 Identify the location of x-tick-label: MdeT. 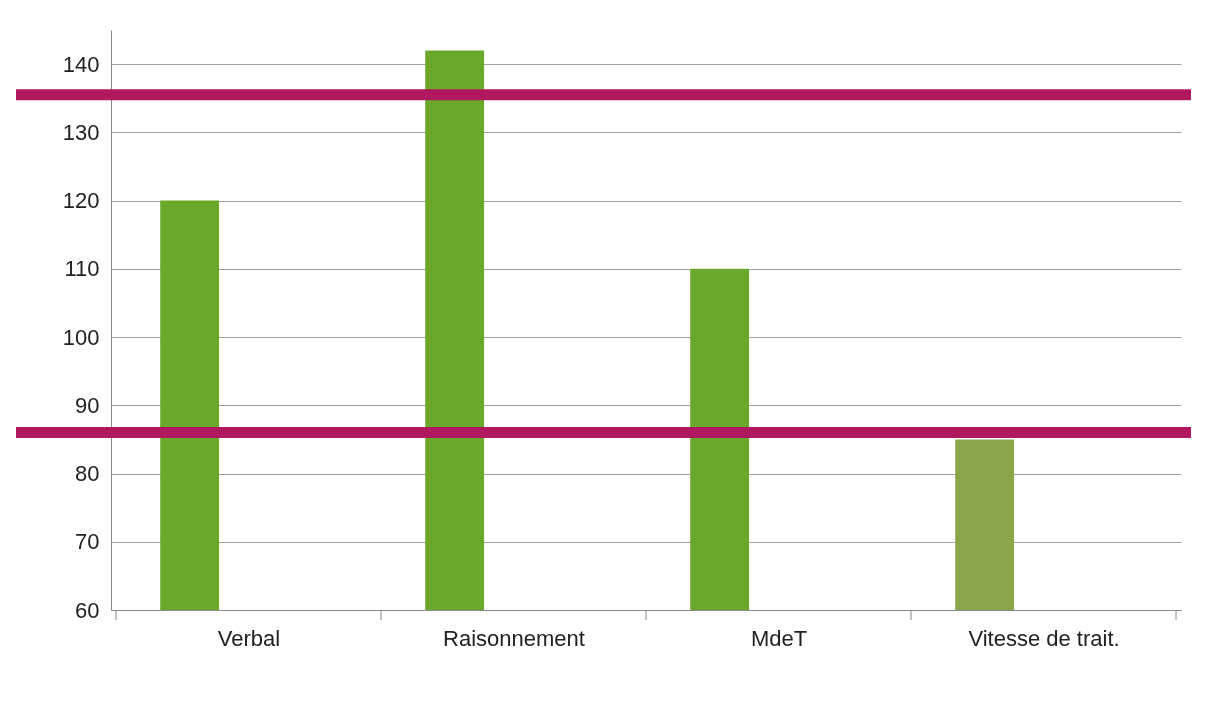
(779, 638).